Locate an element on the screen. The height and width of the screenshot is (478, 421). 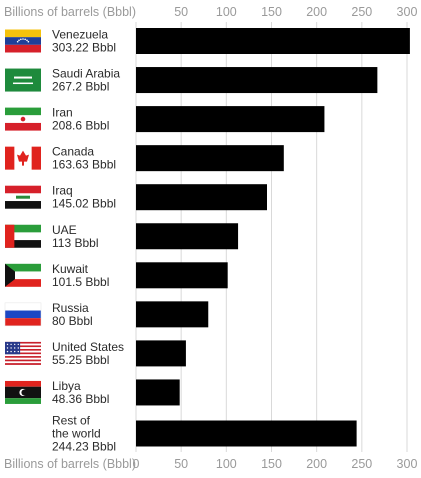
bottom-tick-label: 50 is located at coordinates (181, 464).